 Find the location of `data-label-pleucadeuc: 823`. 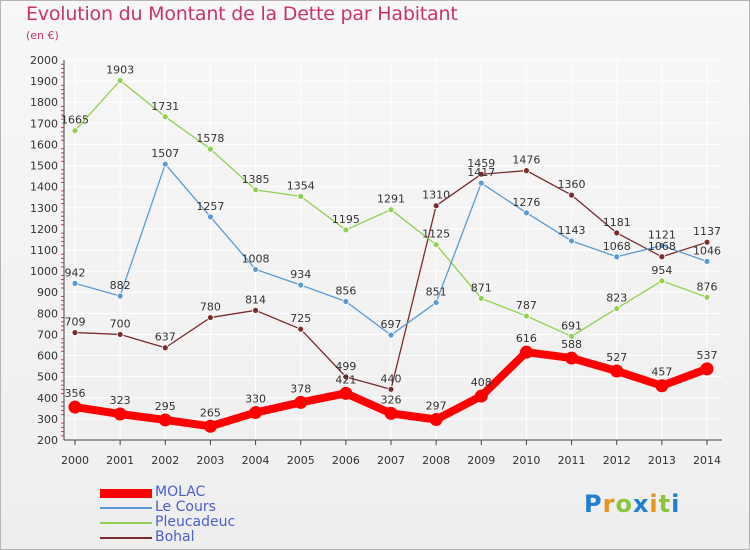

data-label-pleucadeuc: 823 is located at coordinates (616, 297).